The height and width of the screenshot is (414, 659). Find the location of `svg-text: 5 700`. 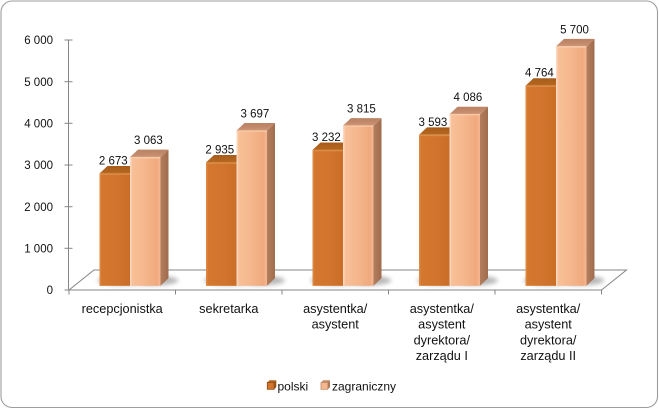

svg-text: 5 700 is located at coordinates (574, 30).